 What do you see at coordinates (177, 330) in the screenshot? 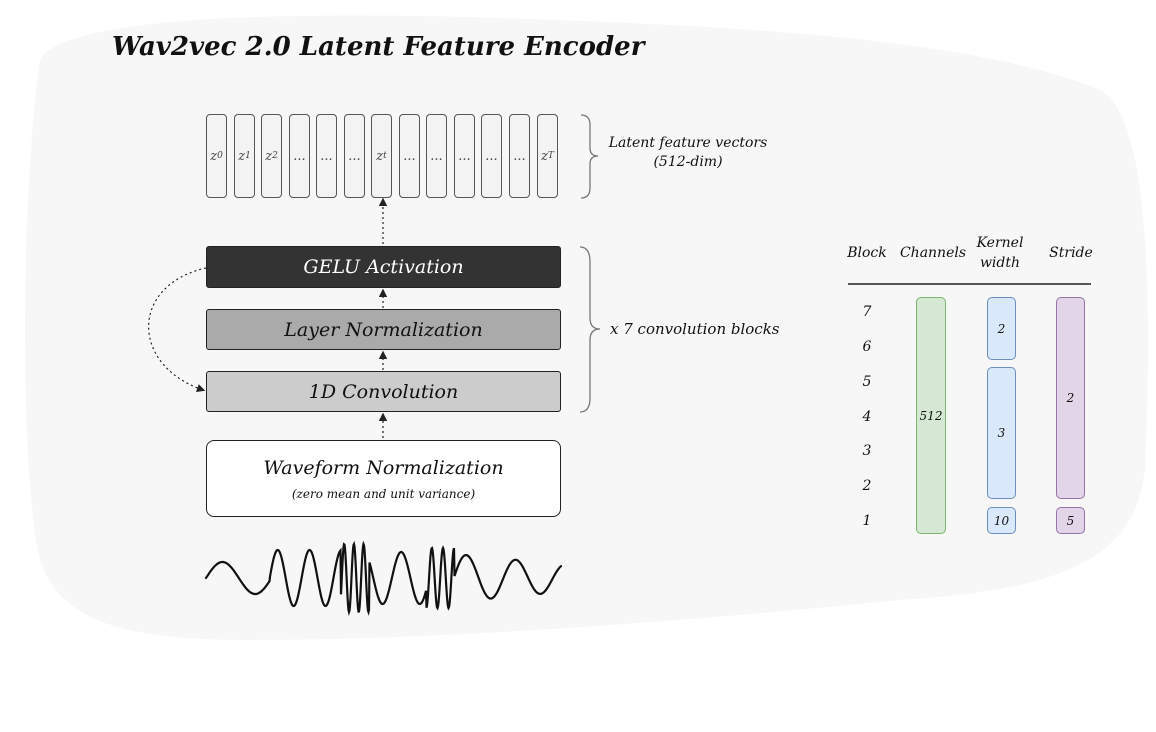
I see `loop-back-arrow` at bounding box center [177, 330].